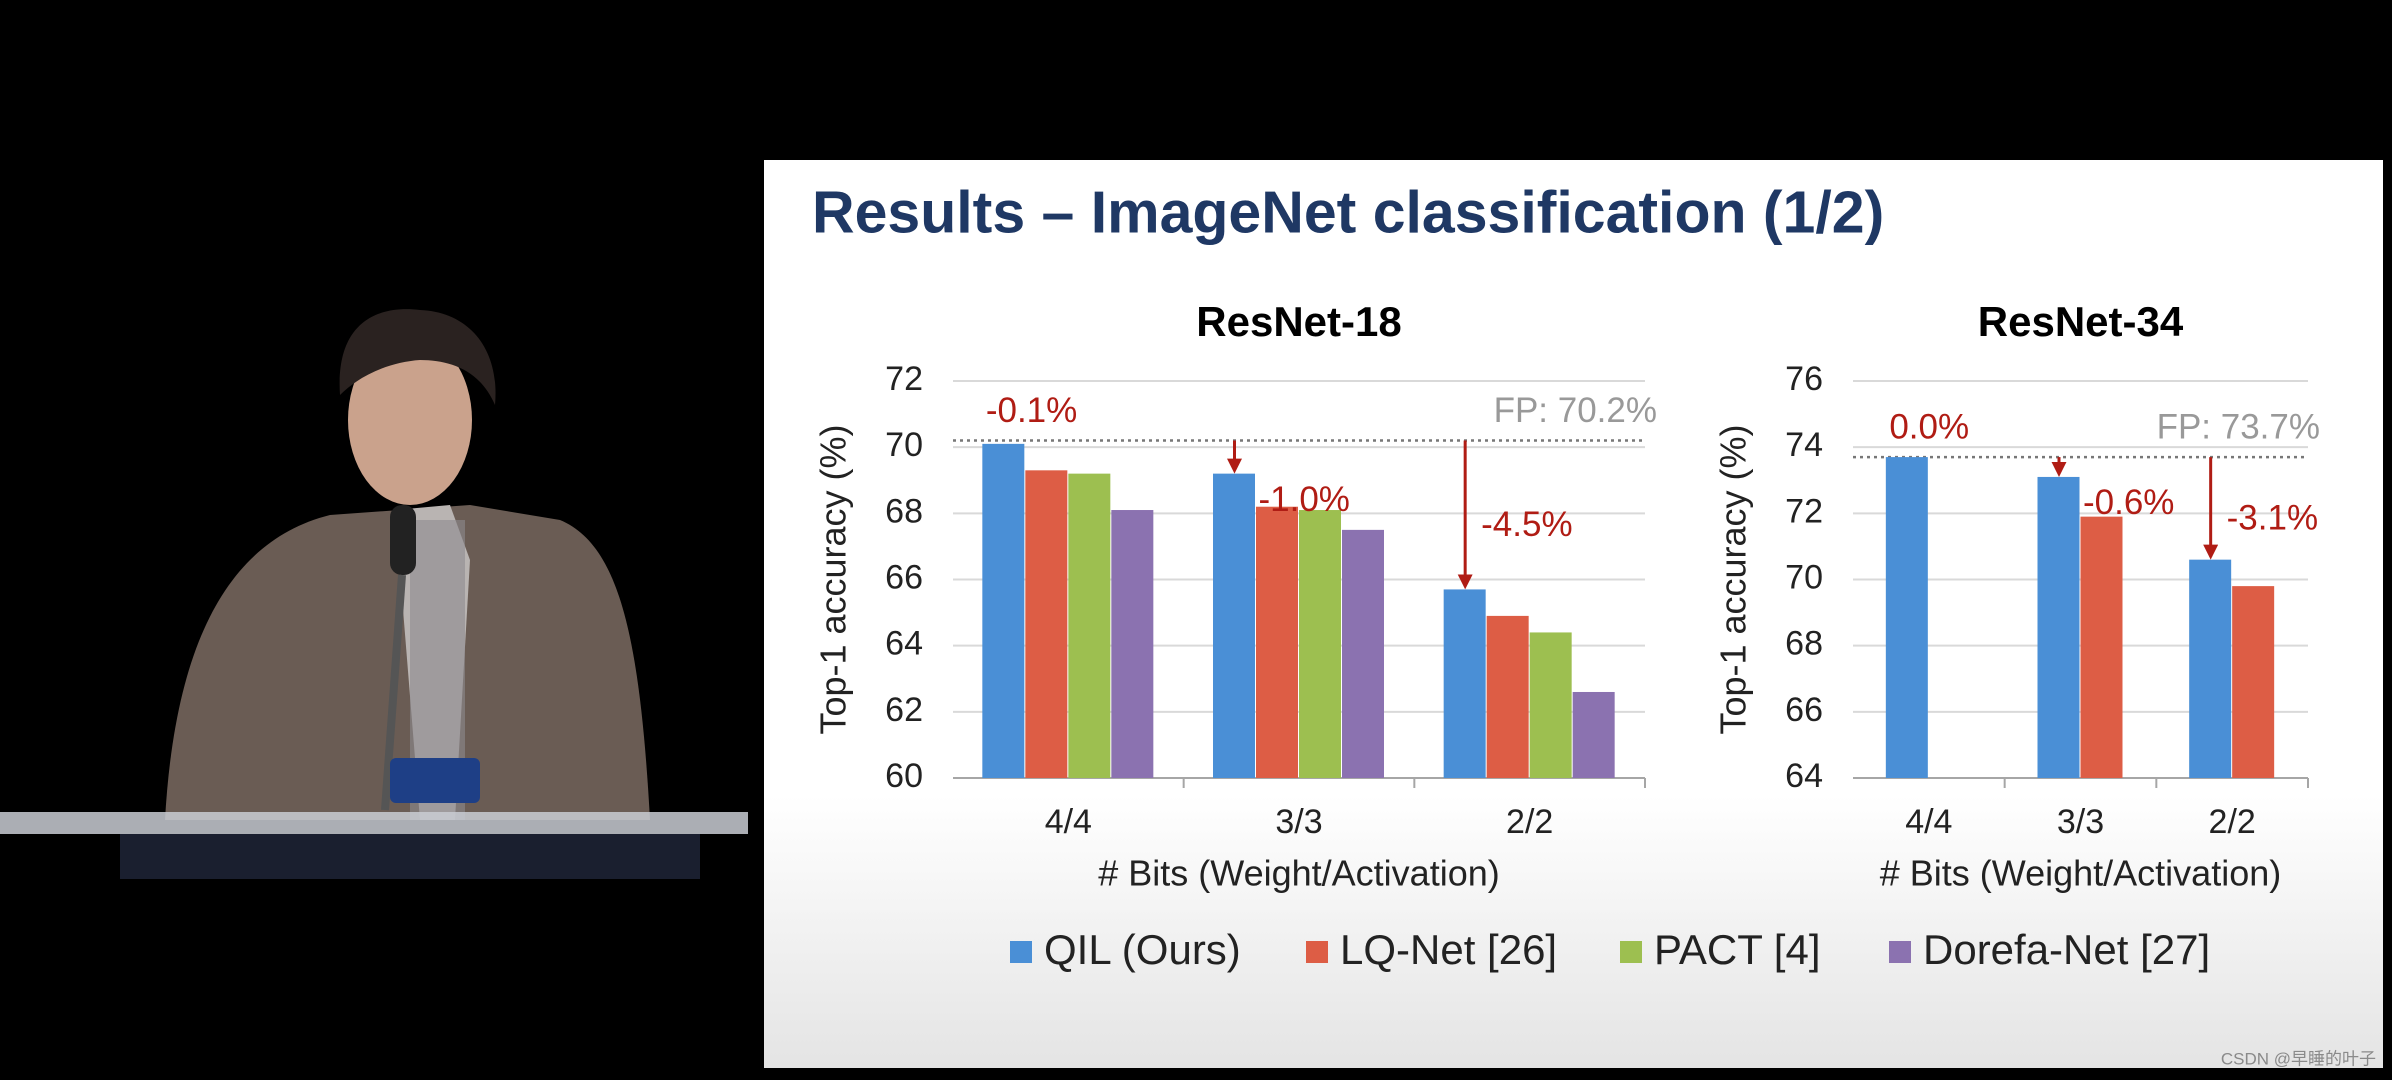 This screenshot has width=2392, height=1080. I want to click on fp-label: FP: 70.2%, so click(1575, 410).